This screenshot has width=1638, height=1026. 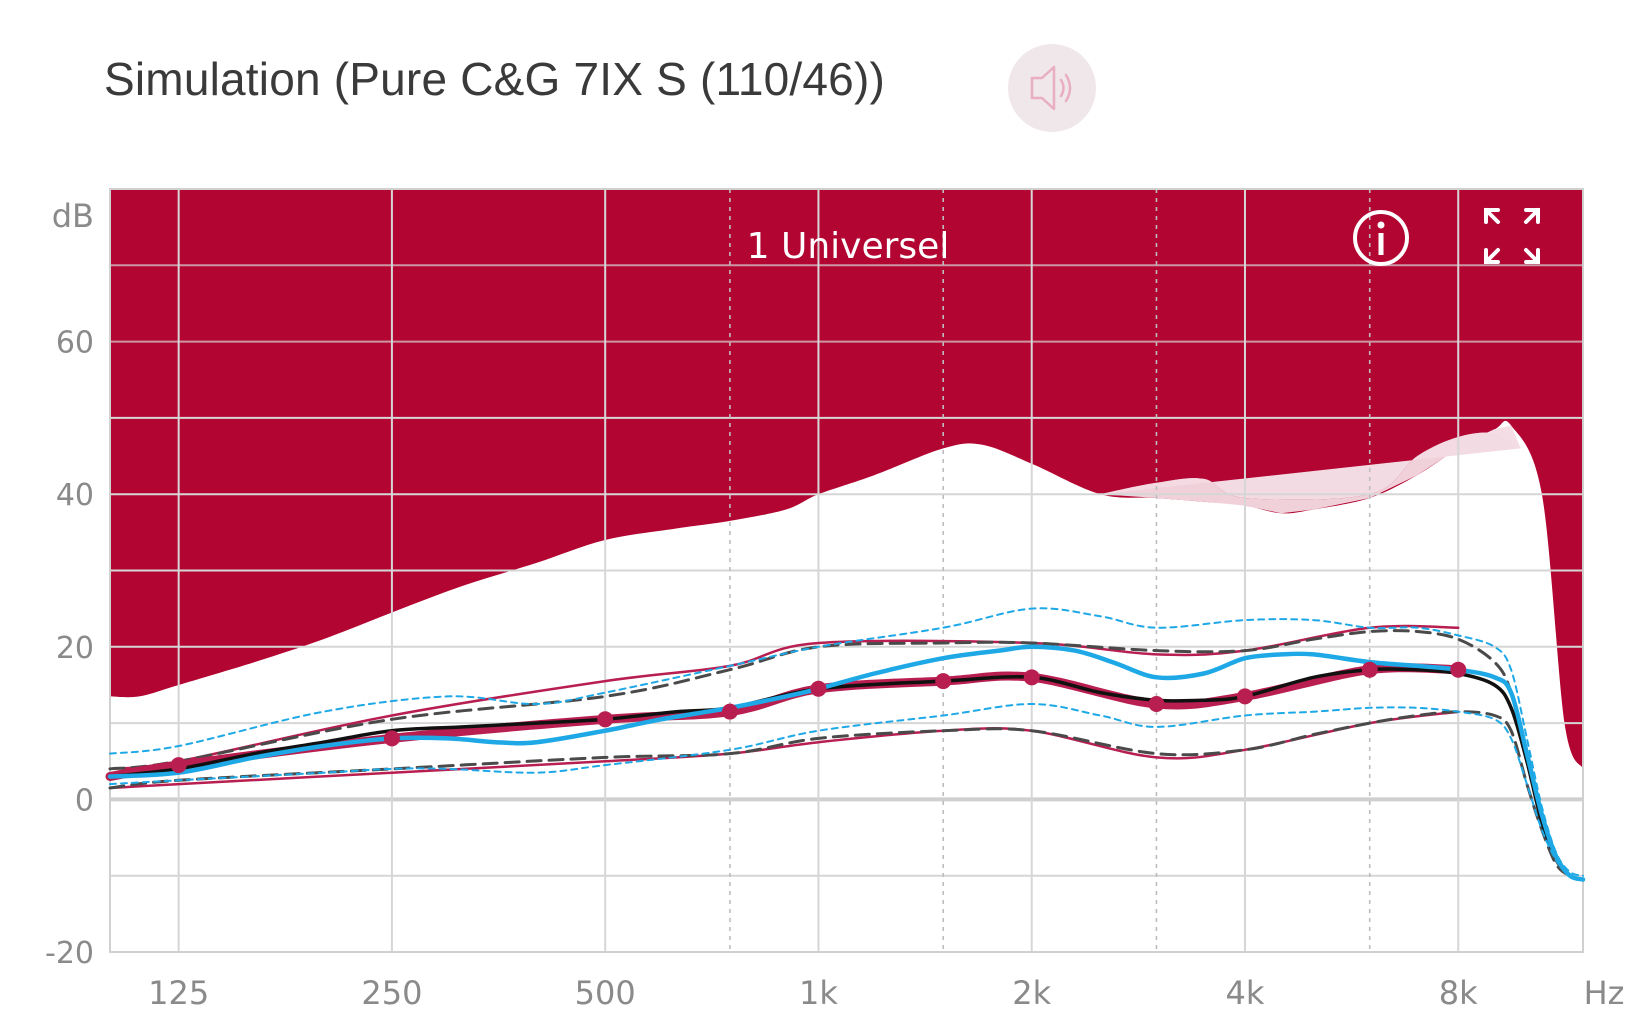 What do you see at coordinates (1512, 236) in the screenshot?
I see `expand-icon` at bounding box center [1512, 236].